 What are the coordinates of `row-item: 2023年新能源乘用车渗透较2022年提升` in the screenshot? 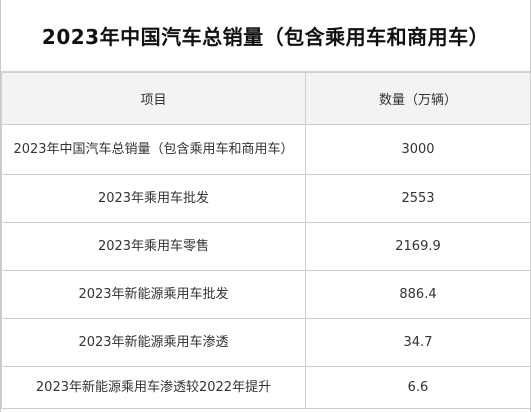 It's located at (153, 387).